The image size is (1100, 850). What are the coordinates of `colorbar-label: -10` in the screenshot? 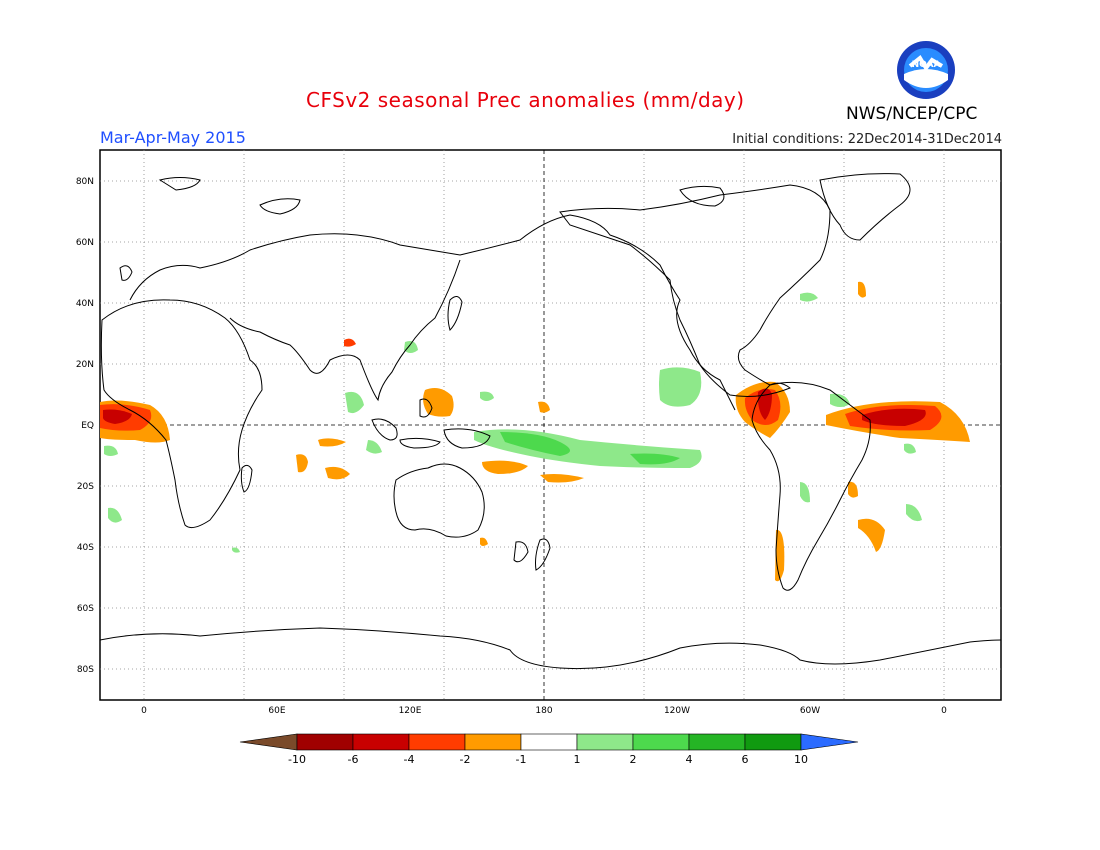 It's located at (297, 759).